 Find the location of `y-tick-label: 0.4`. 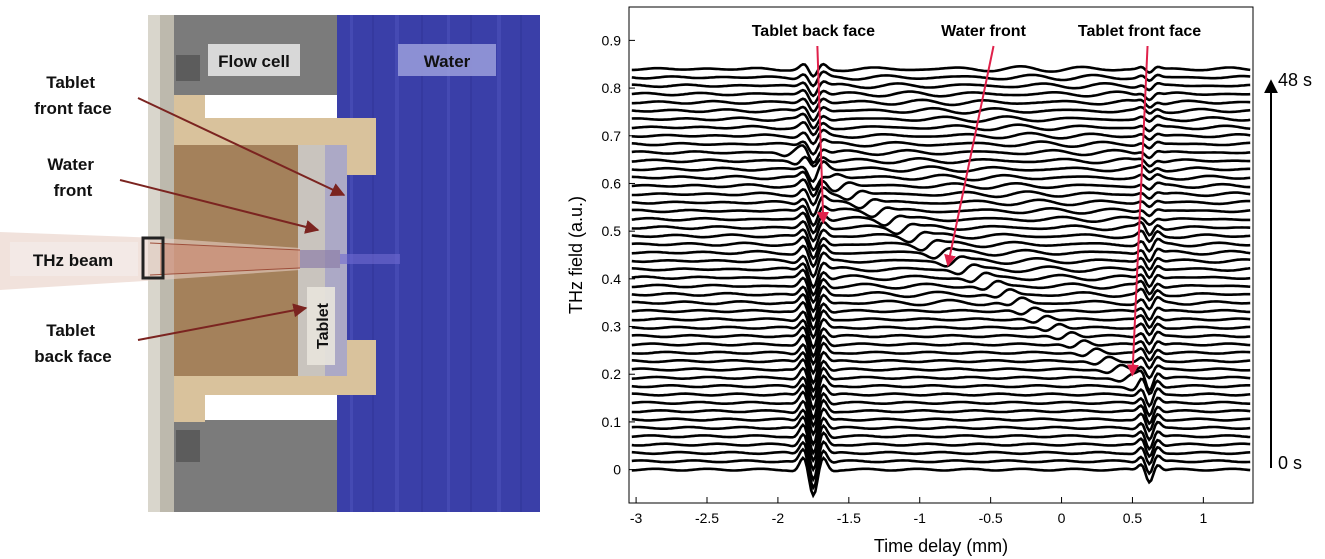

y-tick-label: 0.4 is located at coordinates (612, 279).